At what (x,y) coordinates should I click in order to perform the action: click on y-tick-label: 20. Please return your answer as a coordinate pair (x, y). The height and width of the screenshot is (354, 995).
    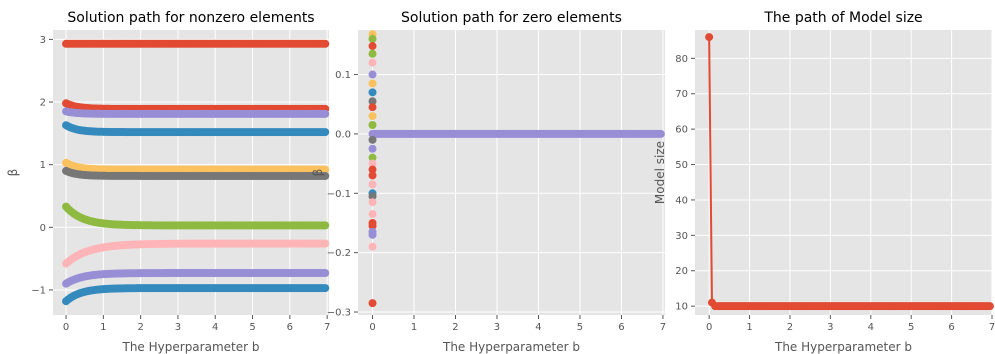
    Looking at the image, I should click on (681, 271).